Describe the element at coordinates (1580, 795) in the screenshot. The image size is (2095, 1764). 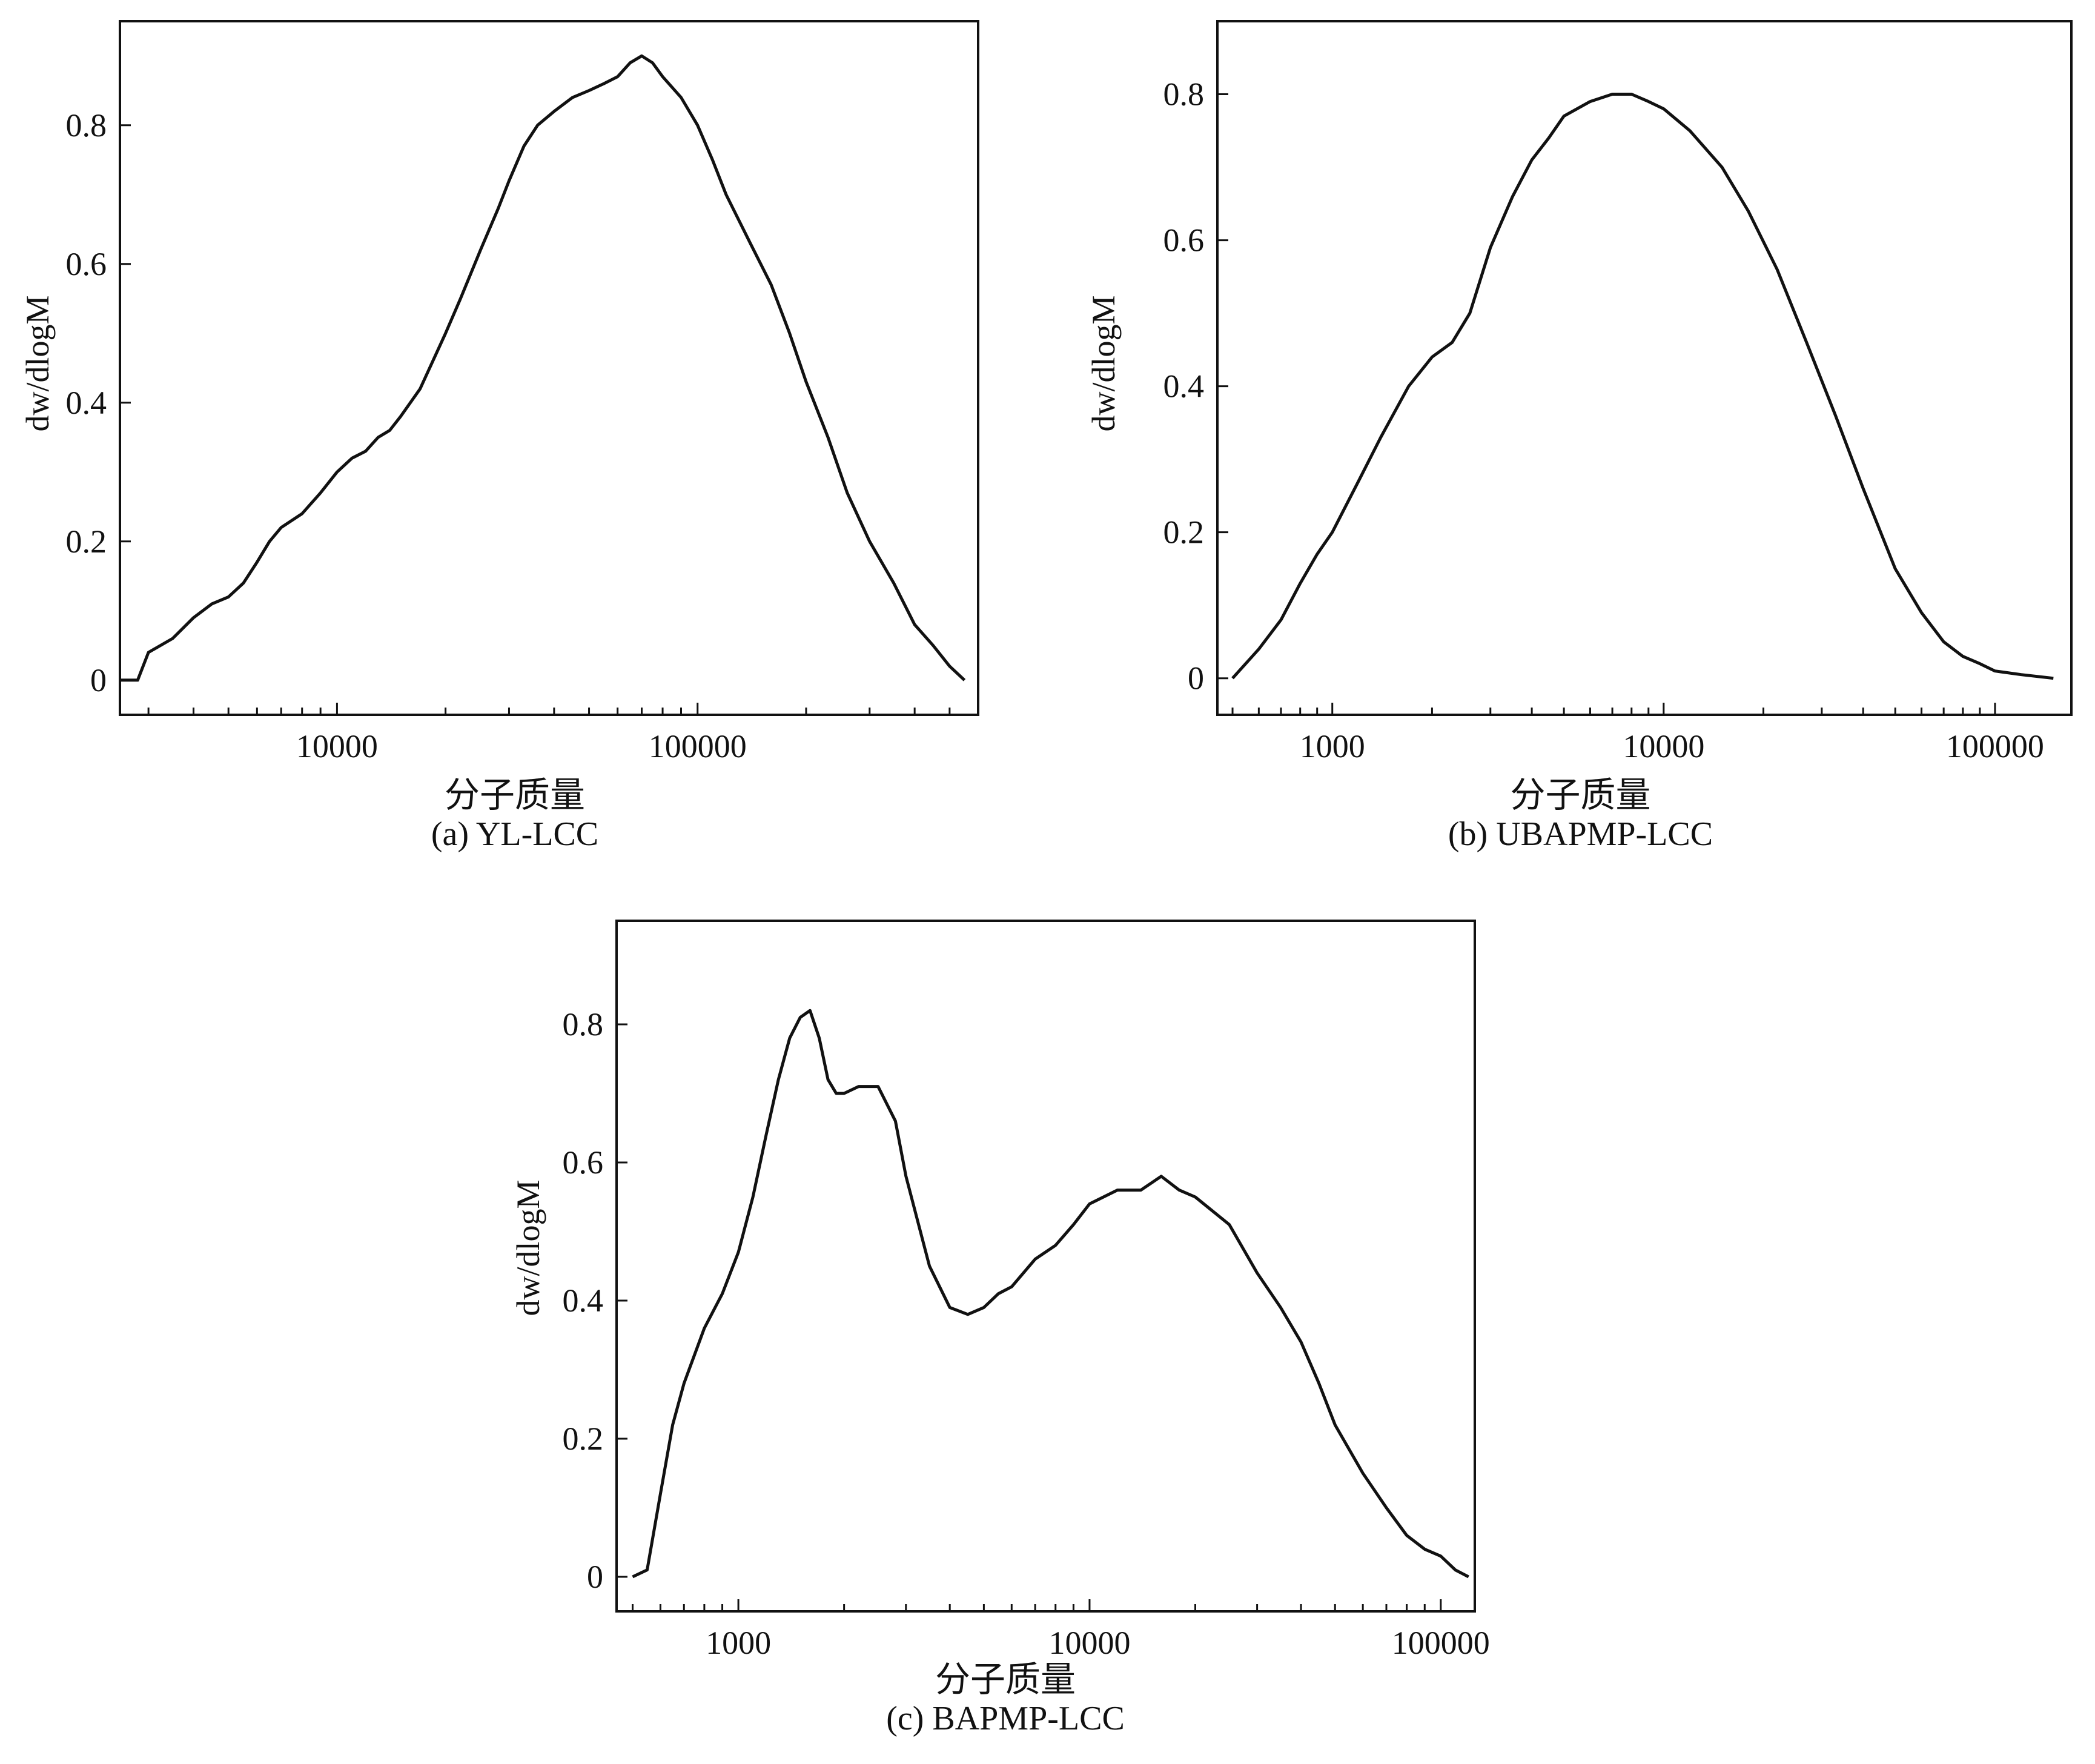
I see `x-axis-label-b: 分子质量` at that location.